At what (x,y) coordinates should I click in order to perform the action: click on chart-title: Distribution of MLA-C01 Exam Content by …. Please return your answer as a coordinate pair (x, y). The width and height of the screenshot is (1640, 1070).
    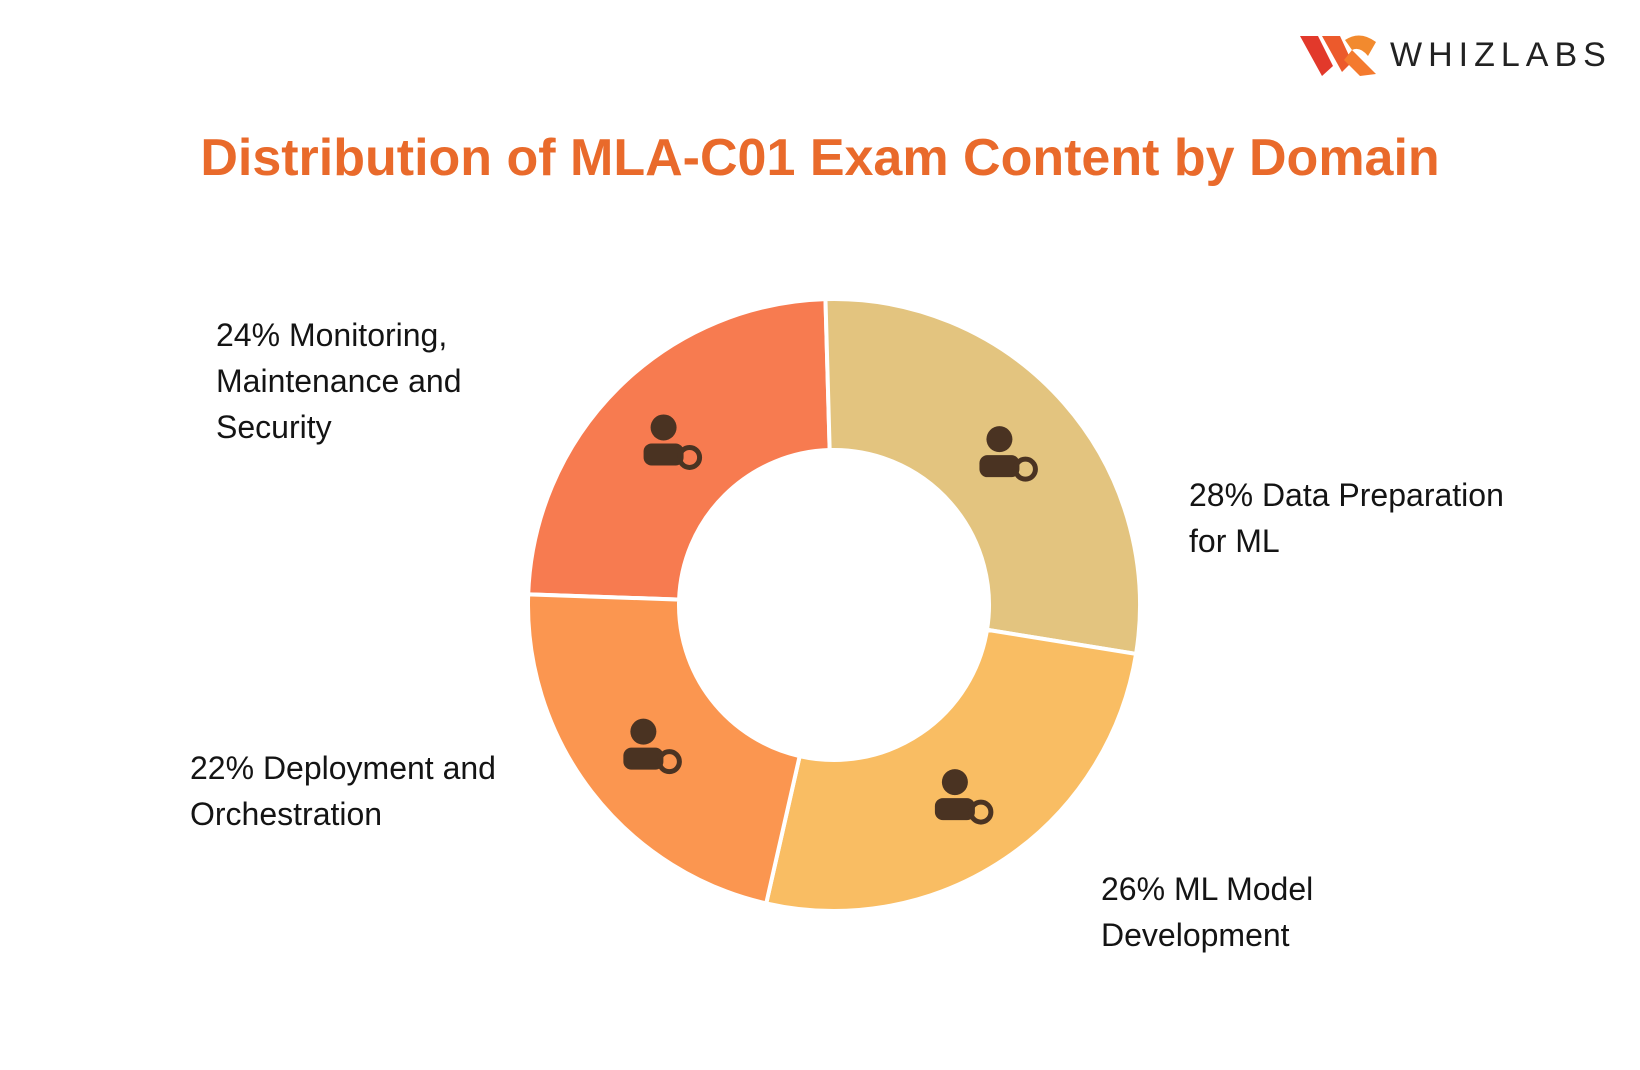
    Looking at the image, I should click on (820, 158).